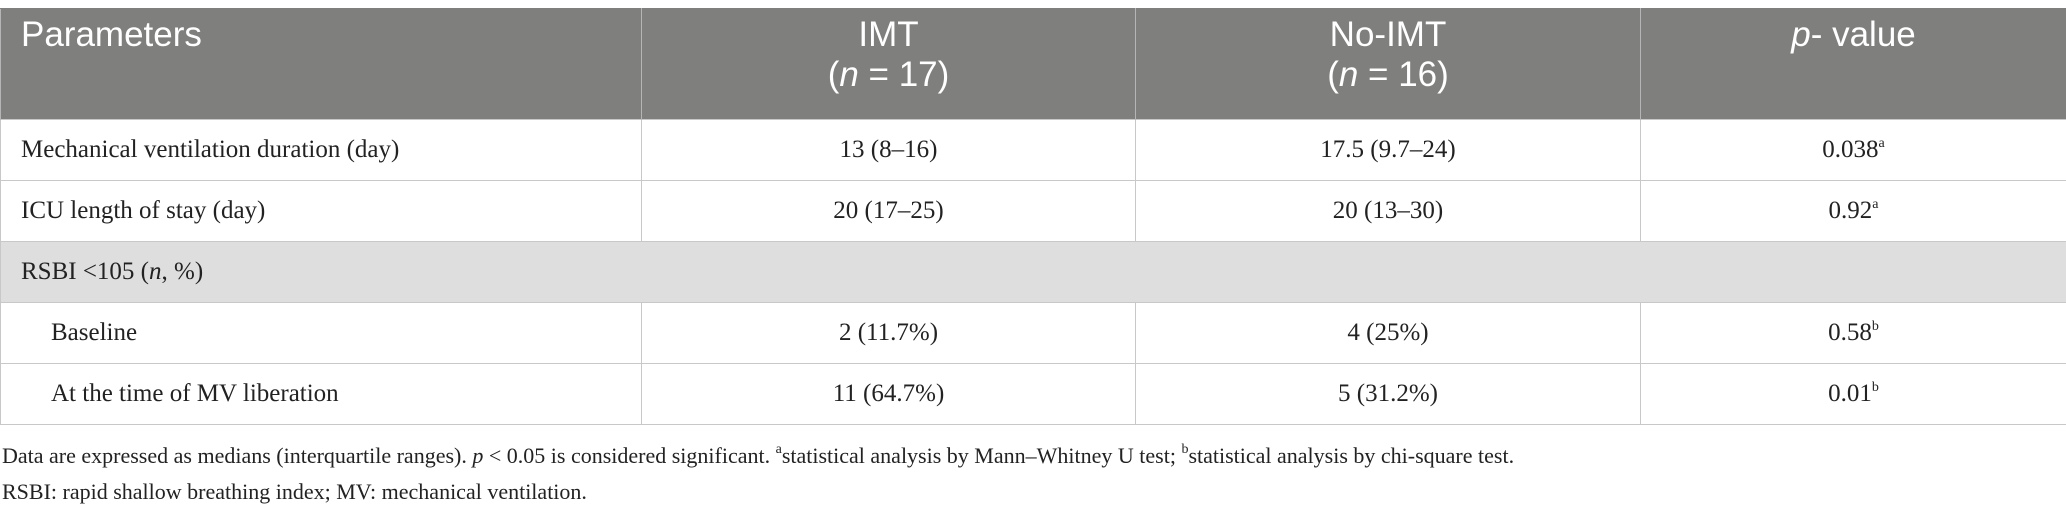  What do you see at coordinates (849, 74) in the screenshot?
I see `header-imt-n-var: n` at bounding box center [849, 74].